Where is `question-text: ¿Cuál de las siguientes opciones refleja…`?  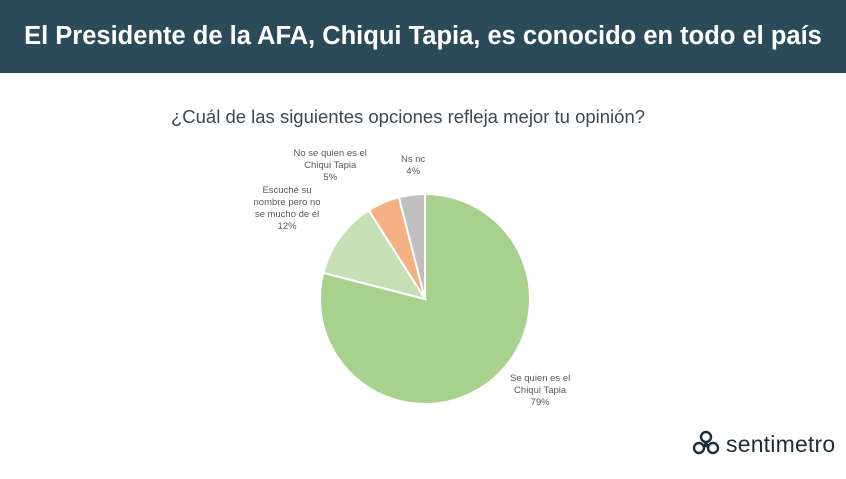 question-text: ¿Cuál de las siguientes opciones refleja… is located at coordinates (408, 116).